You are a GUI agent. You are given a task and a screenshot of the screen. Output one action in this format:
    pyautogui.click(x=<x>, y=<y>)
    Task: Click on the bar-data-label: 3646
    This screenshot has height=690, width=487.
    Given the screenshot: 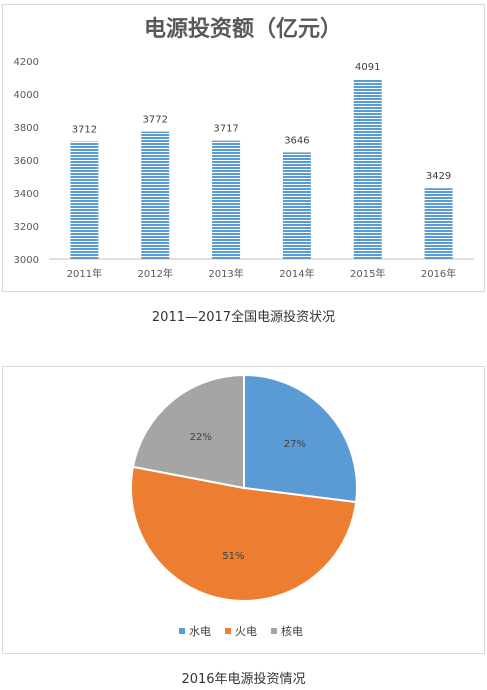 What is the action you would take?
    pyautogui.click(x=296, y=140)
    